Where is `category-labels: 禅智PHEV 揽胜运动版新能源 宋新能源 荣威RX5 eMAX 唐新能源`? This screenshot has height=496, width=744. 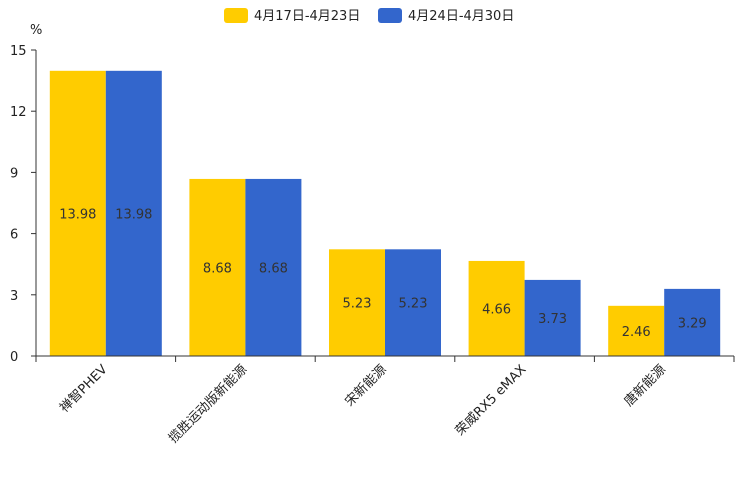
category-labels: 禅智PHEV 揽胜运动版新能源 宋新能源 荣威RX5 eMAX 唐新能源 is located at coordinates (363, 404).